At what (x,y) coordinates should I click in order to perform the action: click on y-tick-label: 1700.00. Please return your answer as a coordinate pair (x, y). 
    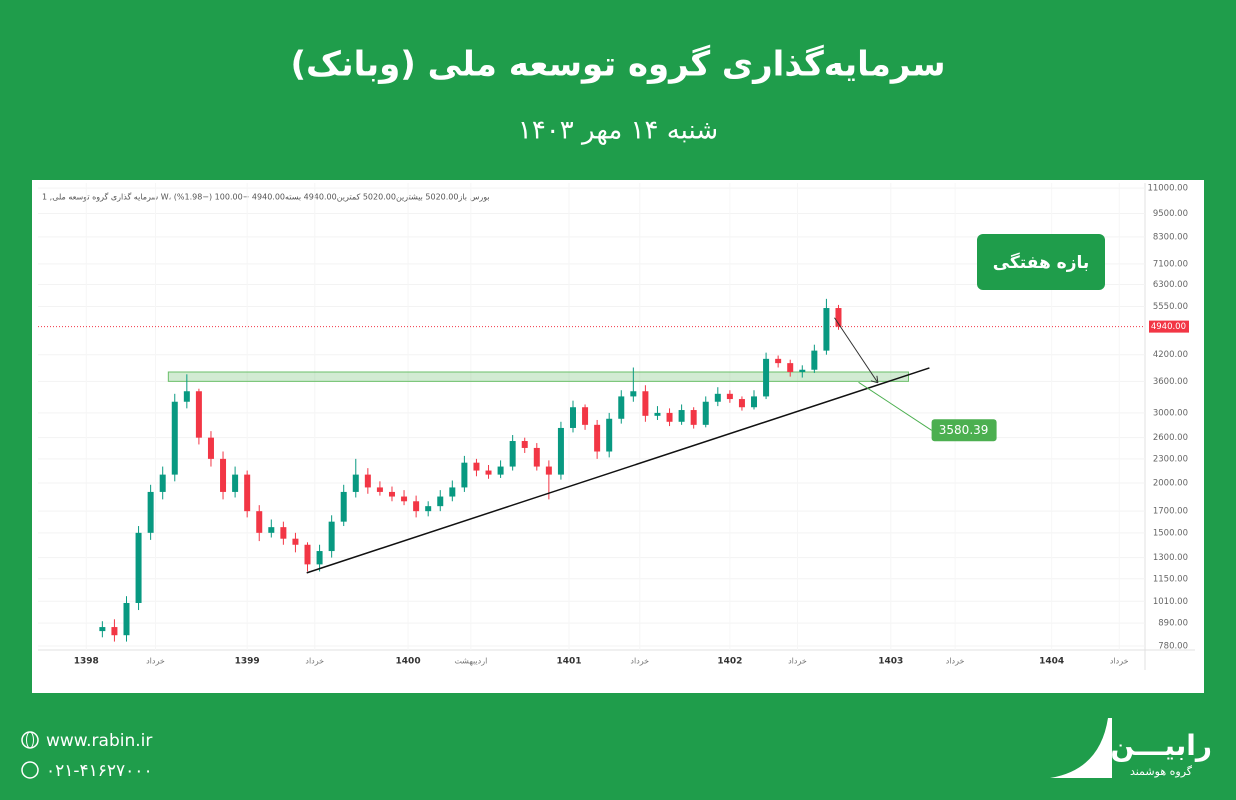
    Looking at the image, I should click on (1170, 512).